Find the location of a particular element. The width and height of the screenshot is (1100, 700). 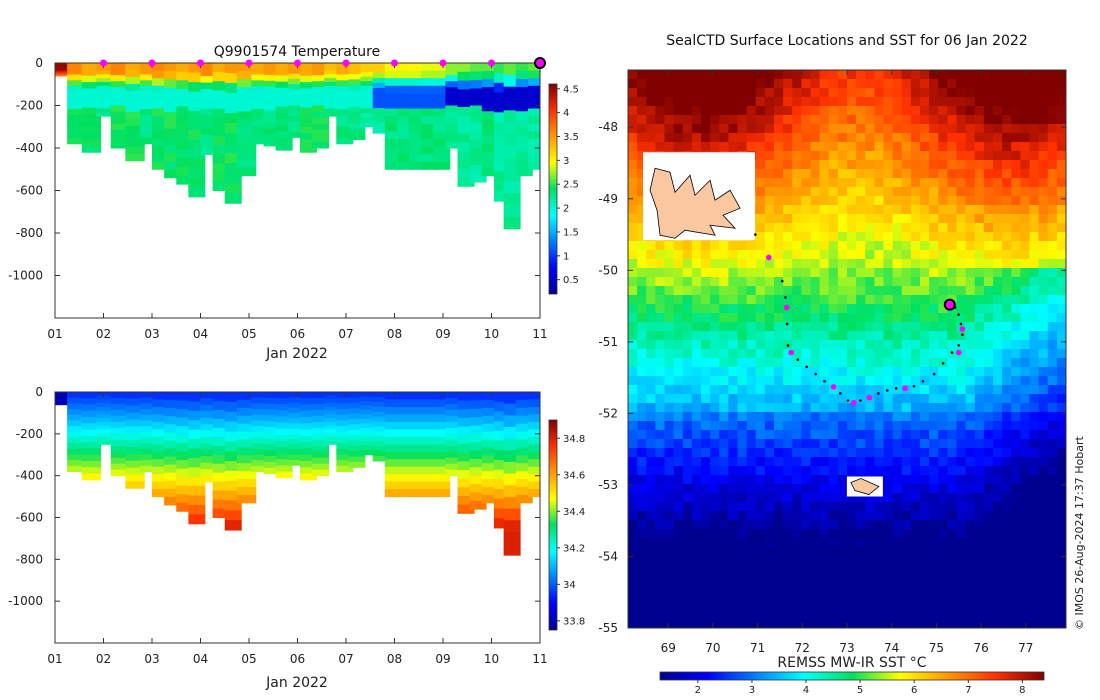

salinity-xlabel: Jan 2022 is located at coordinates (296, 683).